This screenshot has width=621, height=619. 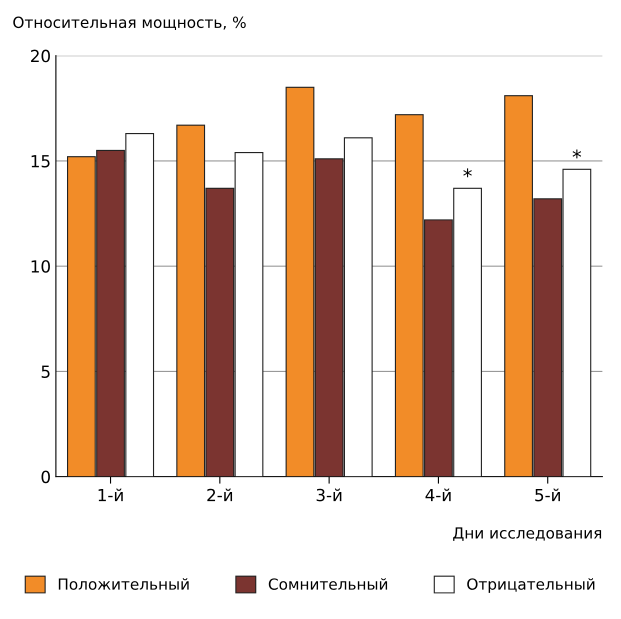 I want to click on x-tick-label: 1-й, so click(x=110, y=495).